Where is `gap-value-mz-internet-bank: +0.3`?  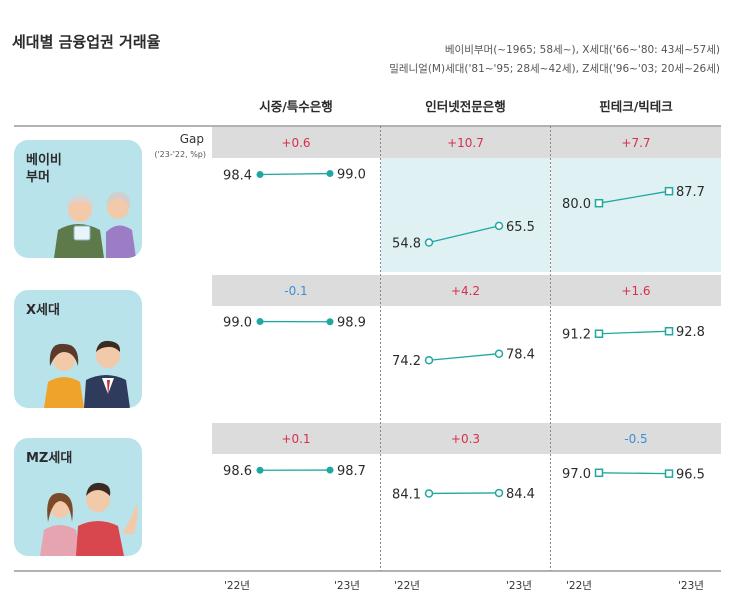 gap-value-mz-internet-bank: +0.3 is located at coordinates (465, 439).